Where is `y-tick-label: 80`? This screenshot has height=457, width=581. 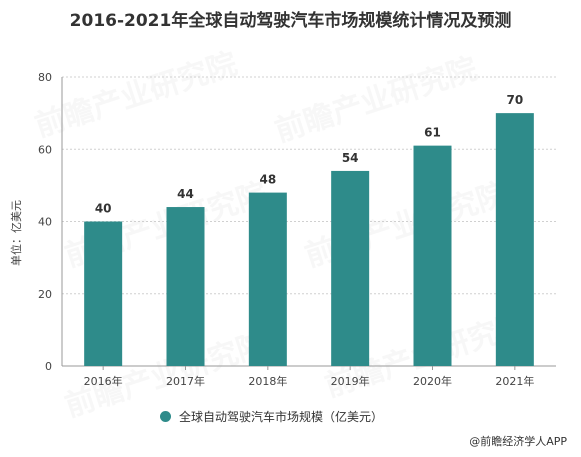
y-tick-label: 80 is located at coordinates (45, 77).